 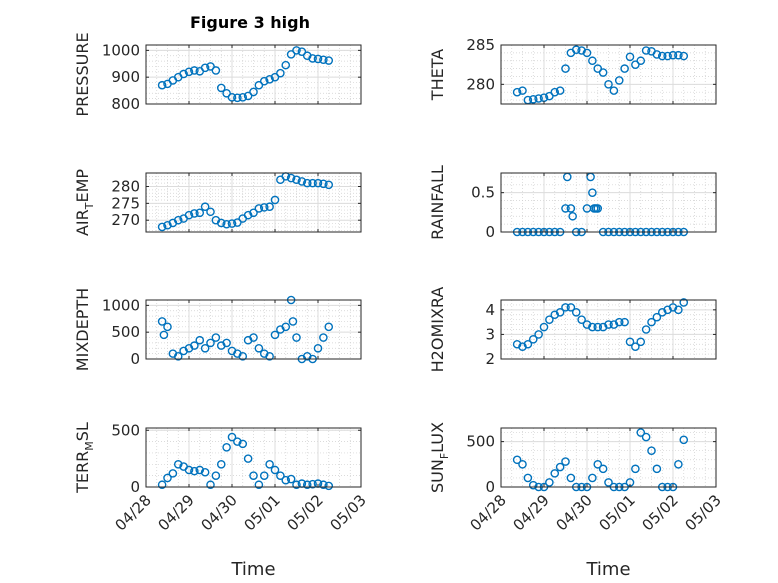 I want to click on x-tick-label: 04/29, so click(x=176, y=512).